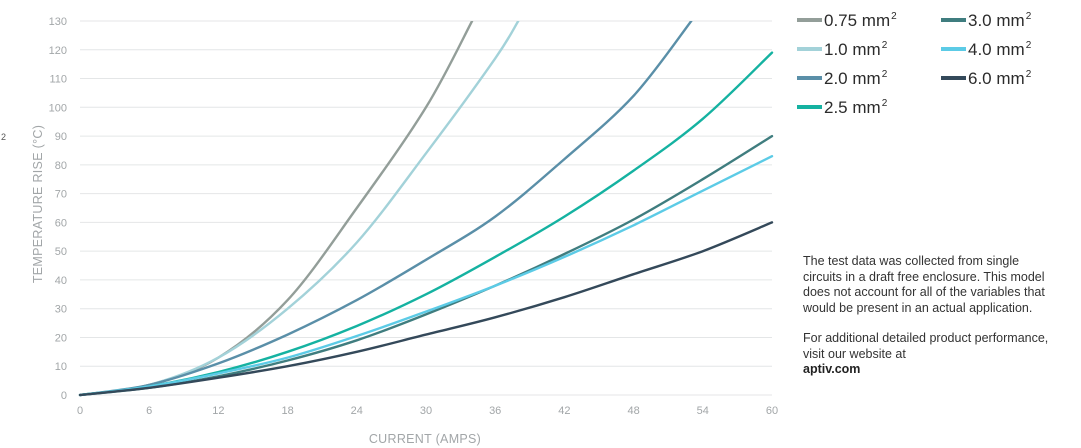 The width and height of the screenshot is (1081, 448). What do you see at coordinates (885, 74) in the screenshot?
I see `legend-superscript-2: 2` at bounding box center [885, 74].